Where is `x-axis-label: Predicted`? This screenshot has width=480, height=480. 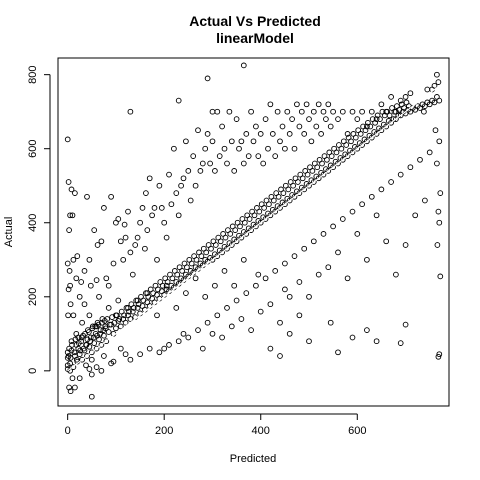 x-axis-label: Predicted is located at coordinates (253, 459).